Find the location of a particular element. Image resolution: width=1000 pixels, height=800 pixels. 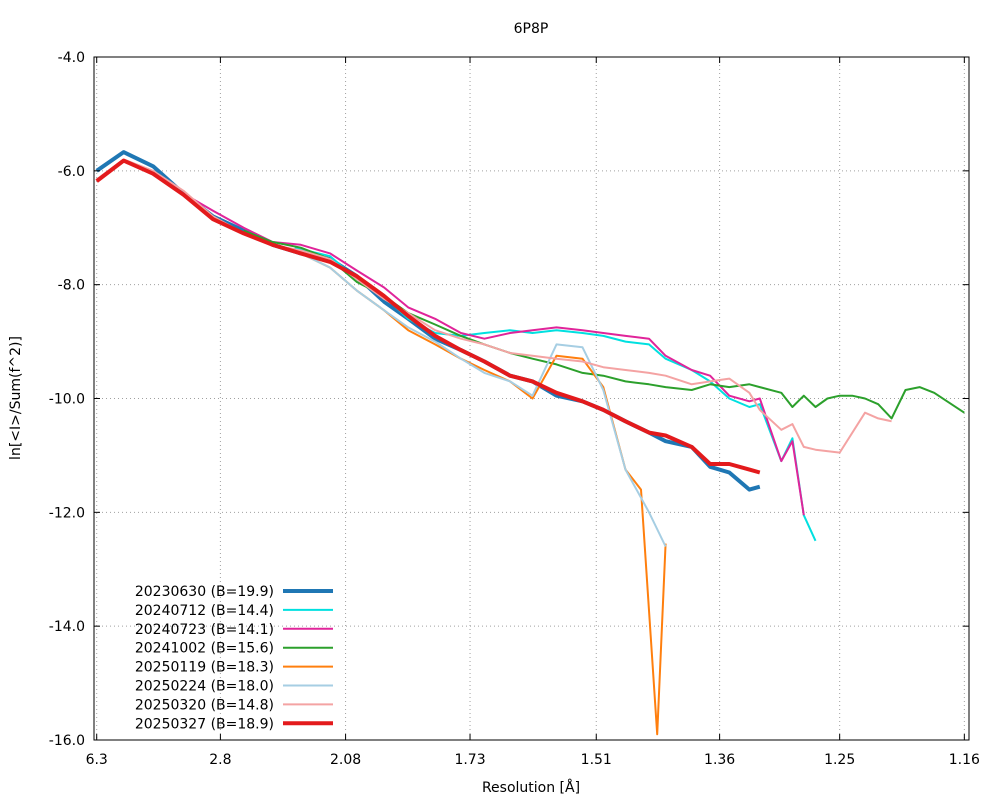

y-tick-label: -12.0 is located at coordinates (67, 513).